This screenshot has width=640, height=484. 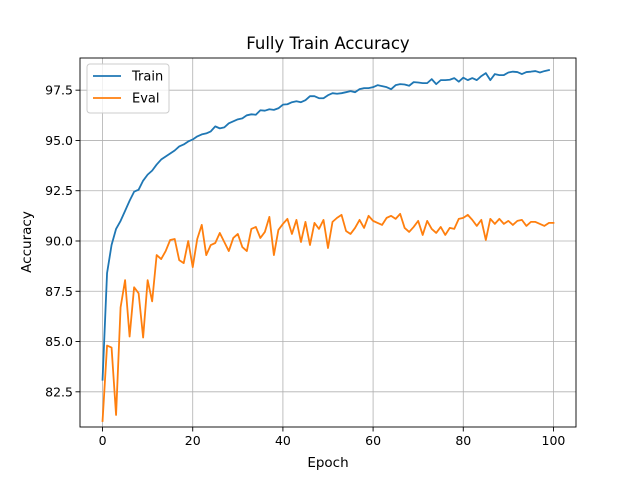 What do you see at coordinates (59, 140) in the screenshot?
I see `y-tick-label: 95.0` at bounding box center [59, 140].